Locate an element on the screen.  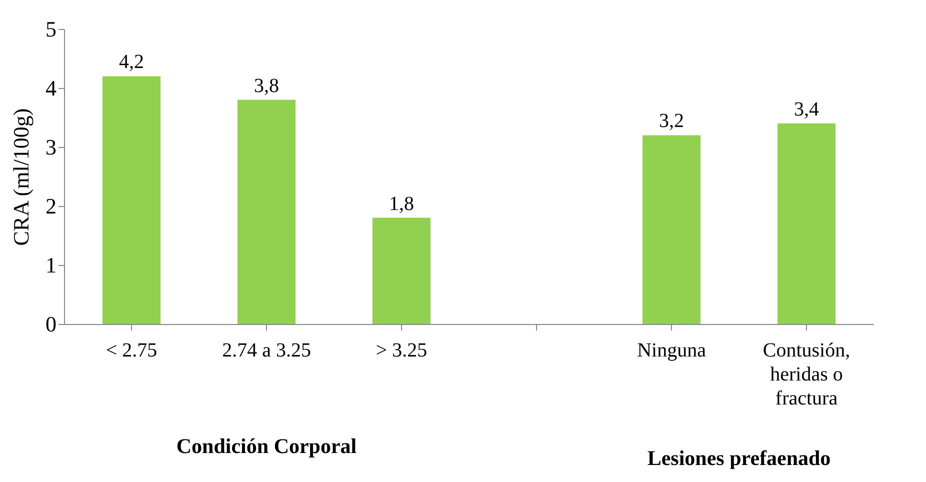
x-tick-label: > 3.25 is located at coordinates (402, 351).